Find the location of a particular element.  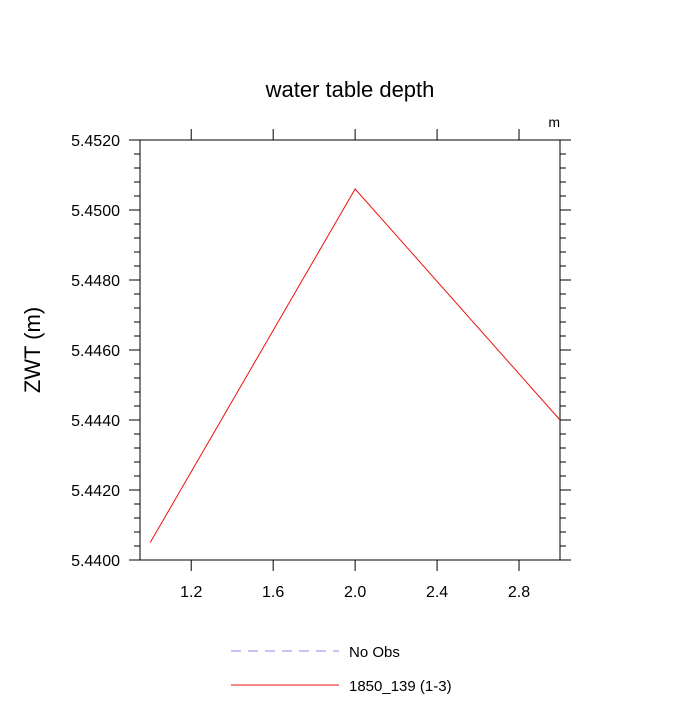

y-tick-label: 5.4400 is located at coordinates (95, 561).